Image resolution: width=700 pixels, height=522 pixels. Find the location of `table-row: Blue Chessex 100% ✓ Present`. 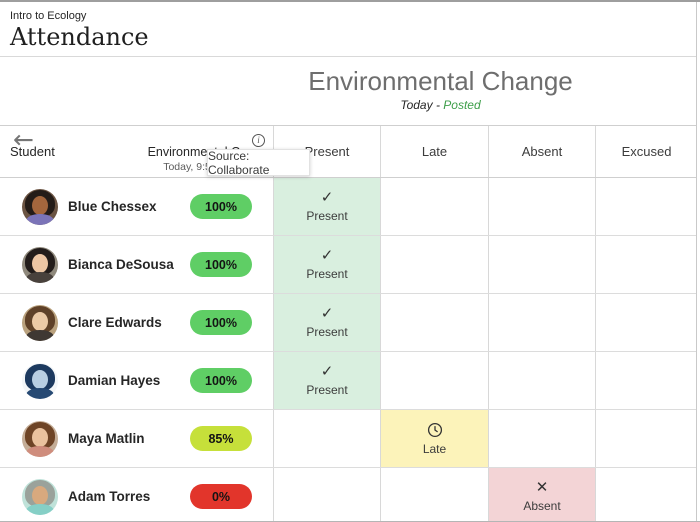

table-row: Blue Chessex 100% ✓ Present is located at coordinates (348, 207).